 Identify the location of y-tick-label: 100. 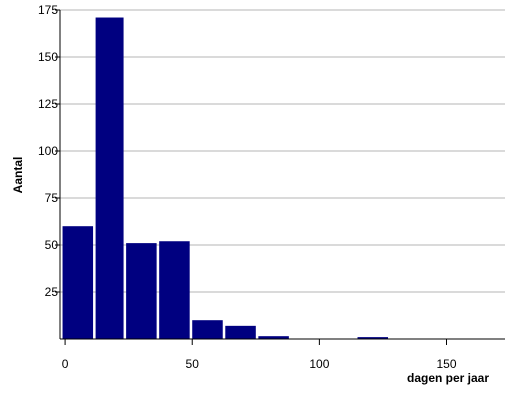
(48, 151).